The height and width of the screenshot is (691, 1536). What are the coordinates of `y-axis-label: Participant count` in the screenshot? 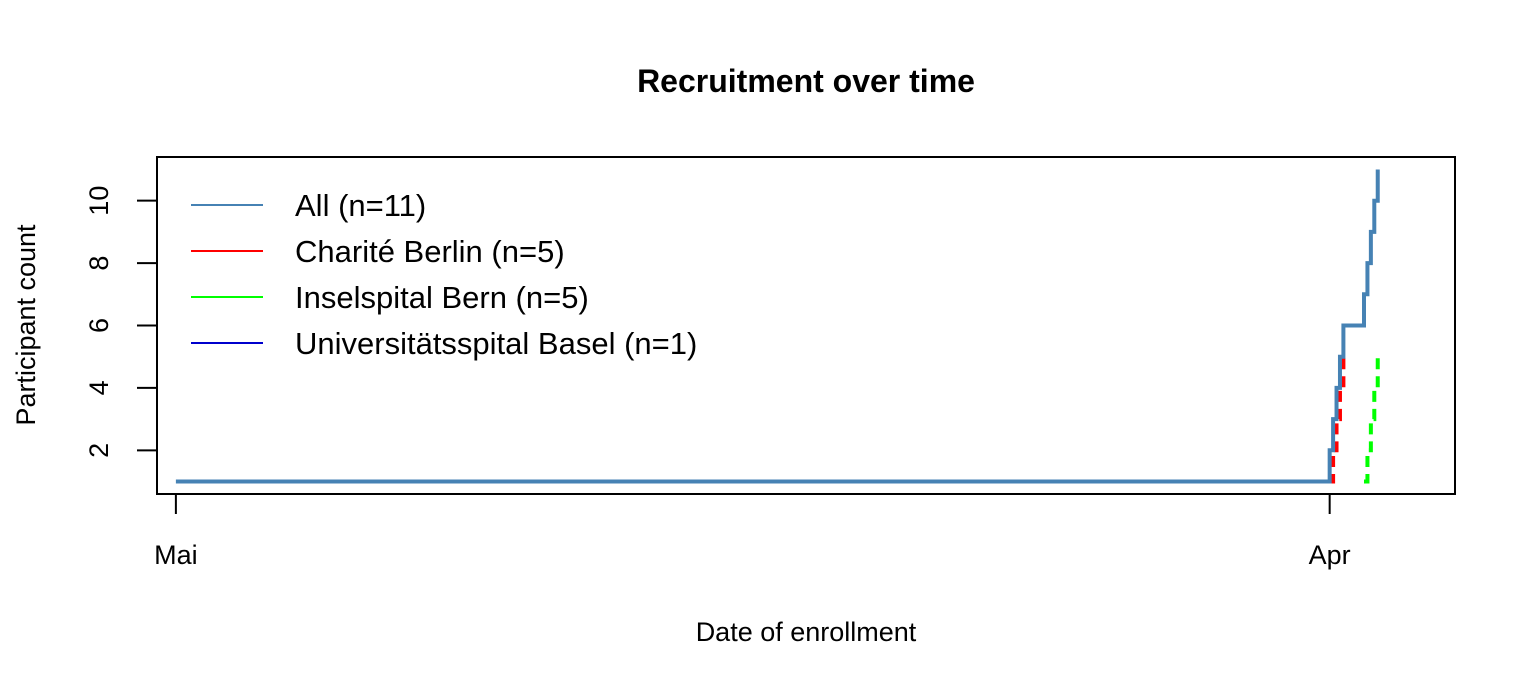 It's located at (26, 325).